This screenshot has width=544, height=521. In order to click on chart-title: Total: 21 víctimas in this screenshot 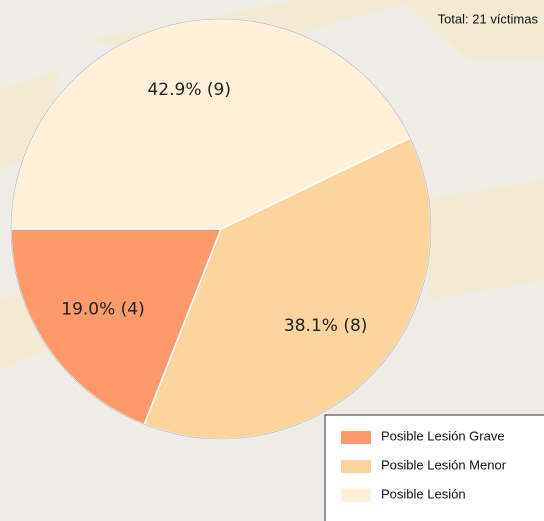, I will do `click(488, 18)`.